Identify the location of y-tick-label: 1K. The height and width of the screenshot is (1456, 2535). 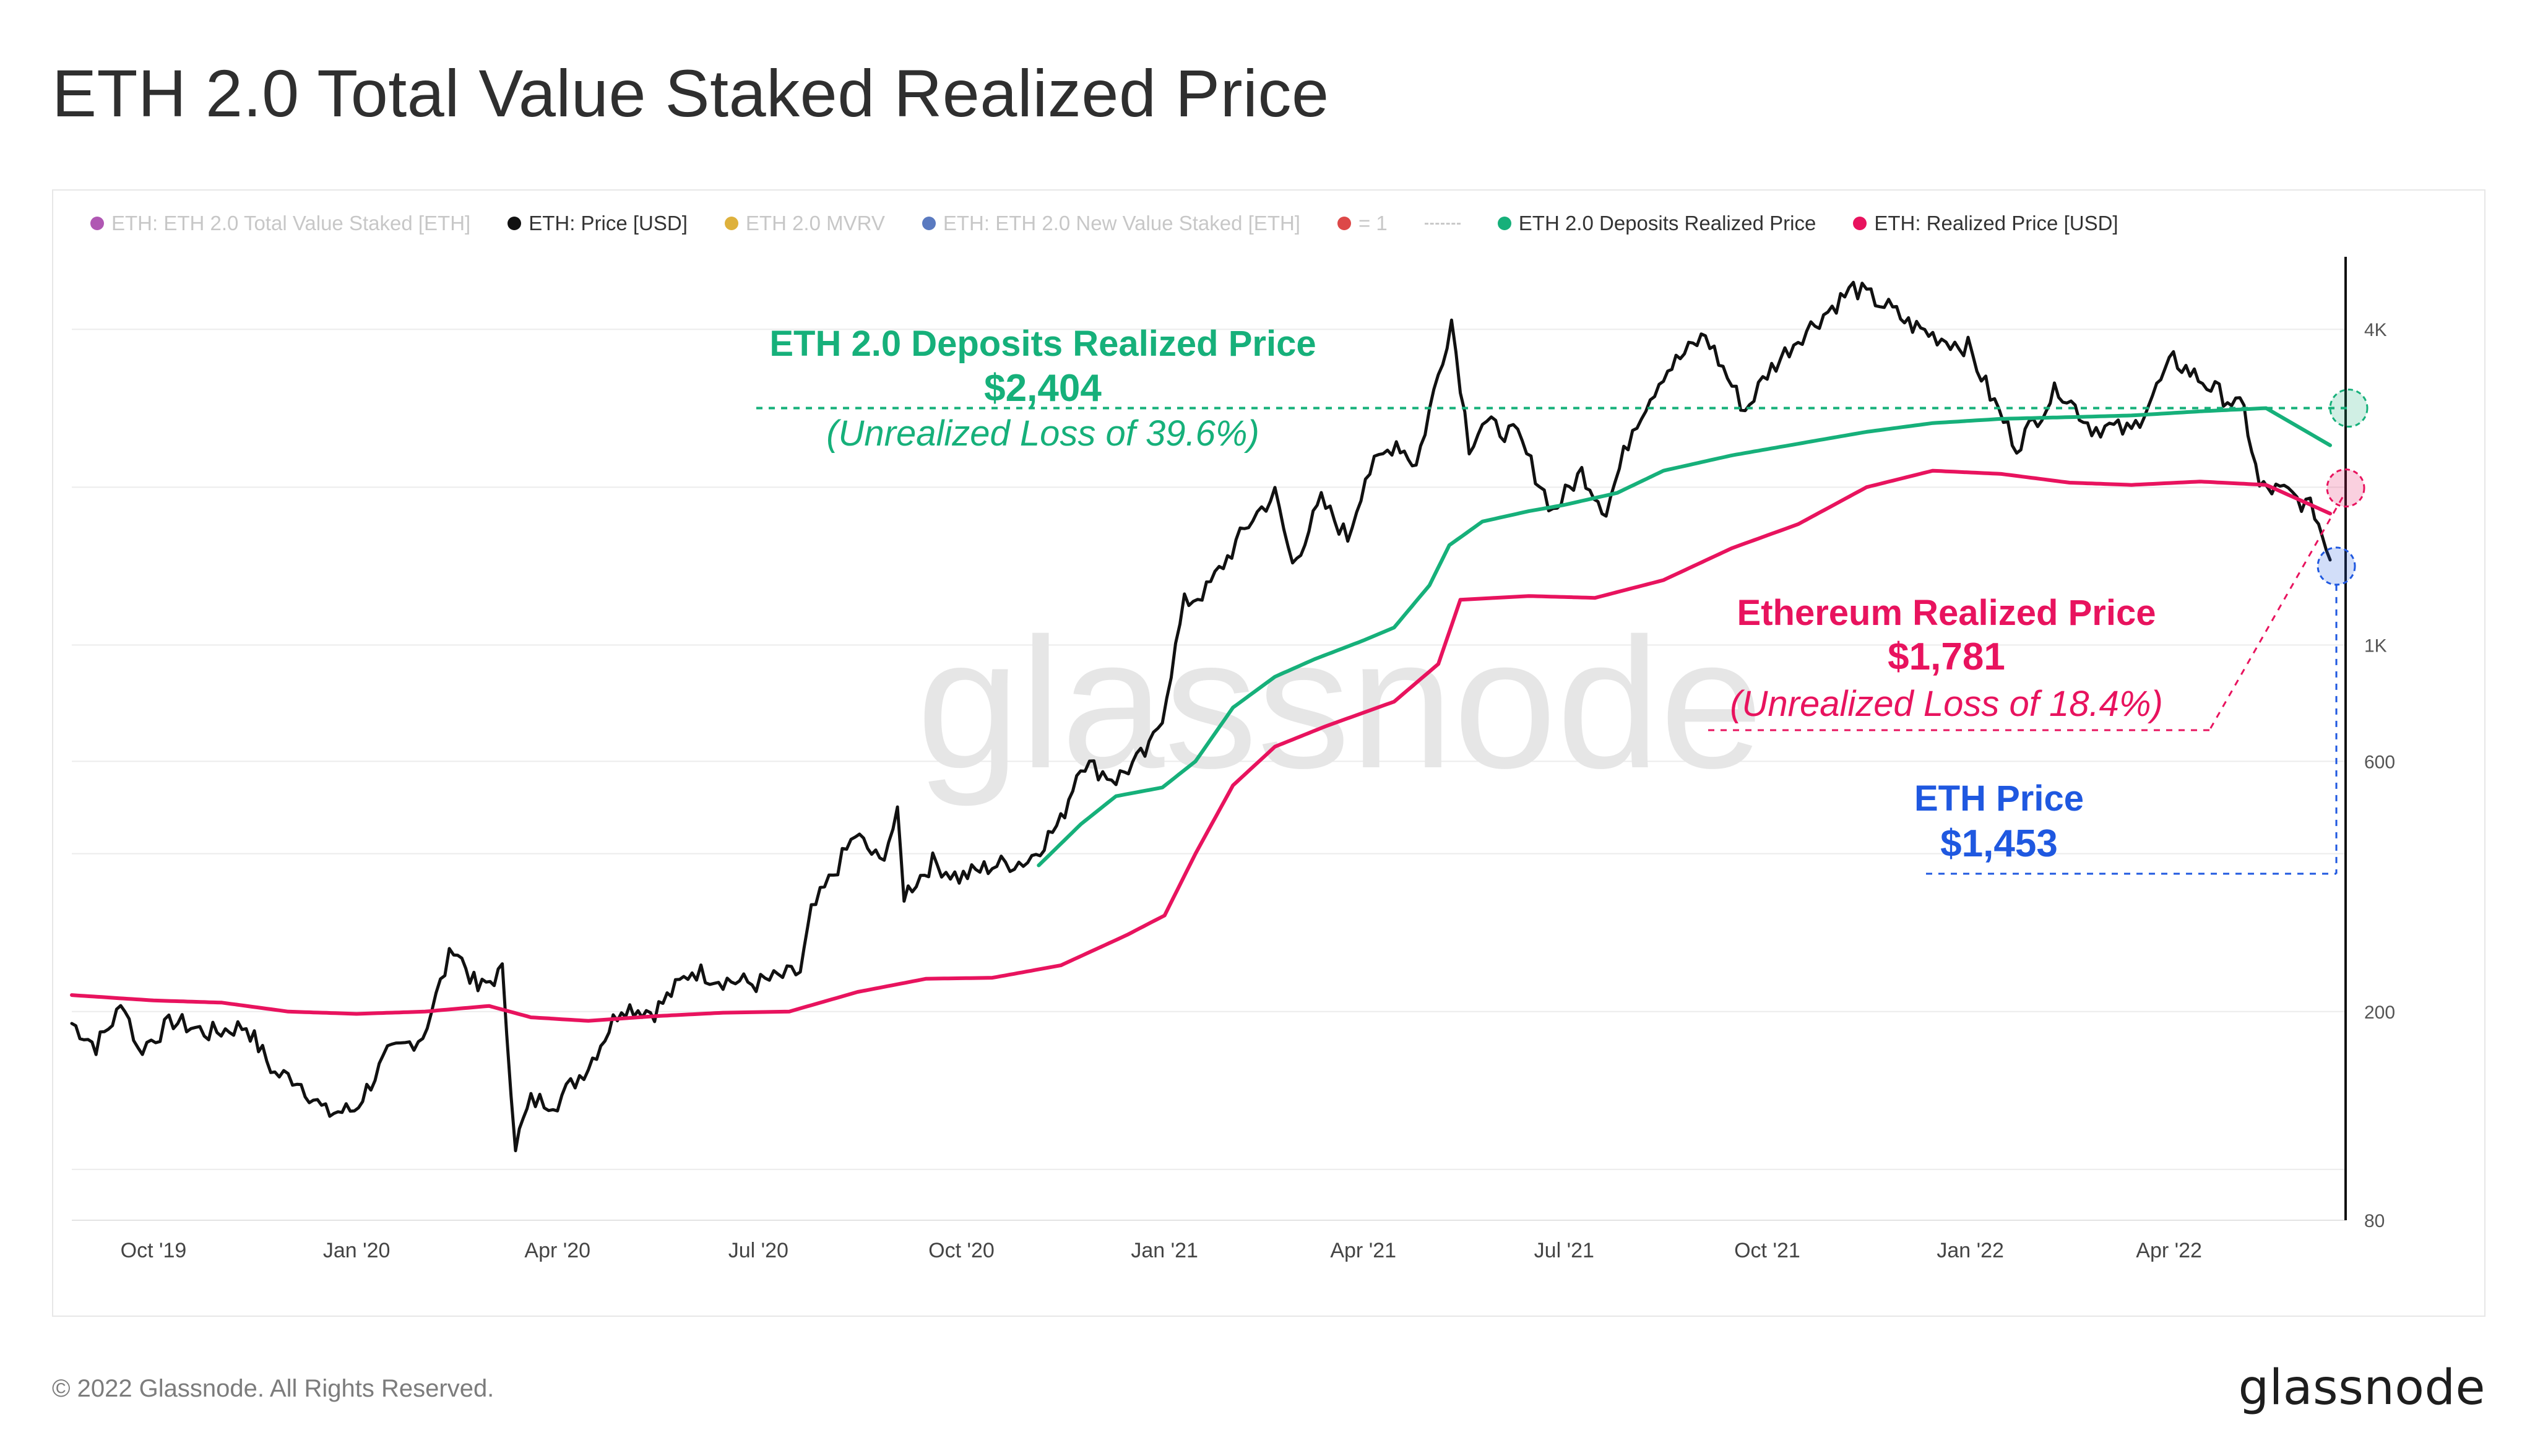
(2375, 645).